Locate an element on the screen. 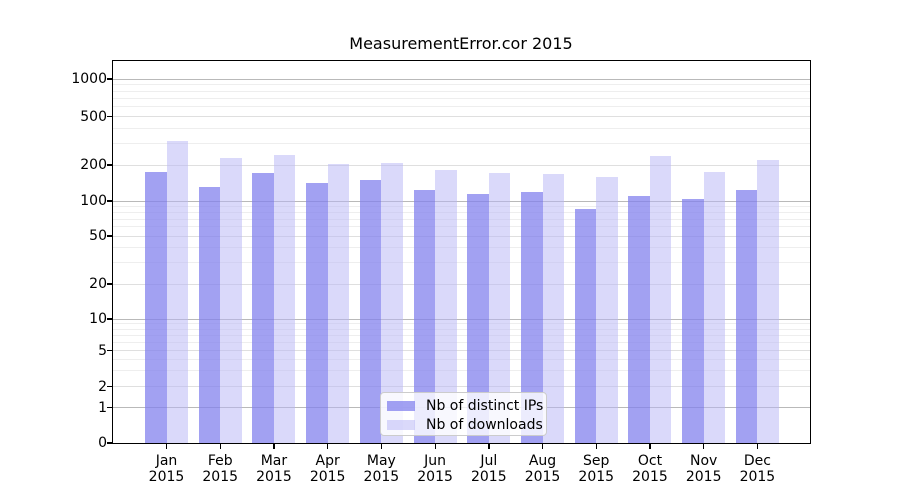  bar-distinct-ips-apr is located at coordinates (317, 313).